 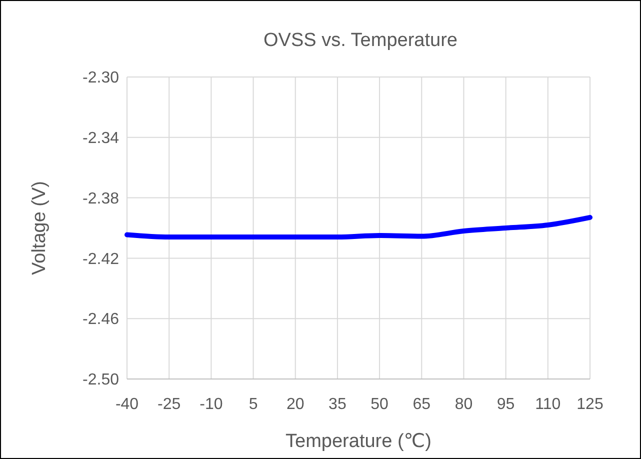 What do you see at coordinates (590, 404) in the screenshot?
I see `x-tick-label: 125` at bounding box center [590, 404].